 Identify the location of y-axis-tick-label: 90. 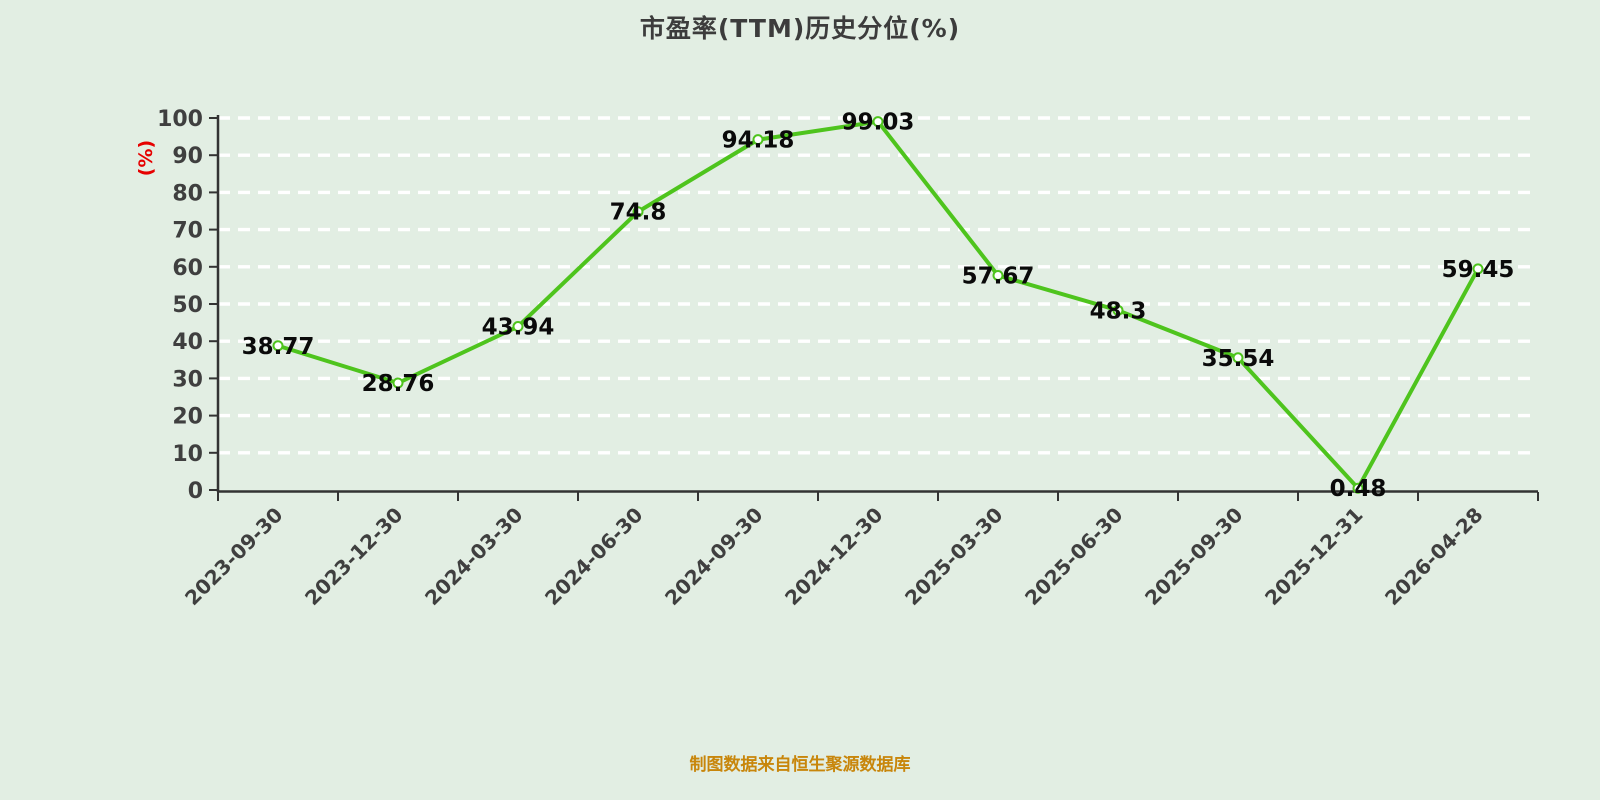
(187, 156).